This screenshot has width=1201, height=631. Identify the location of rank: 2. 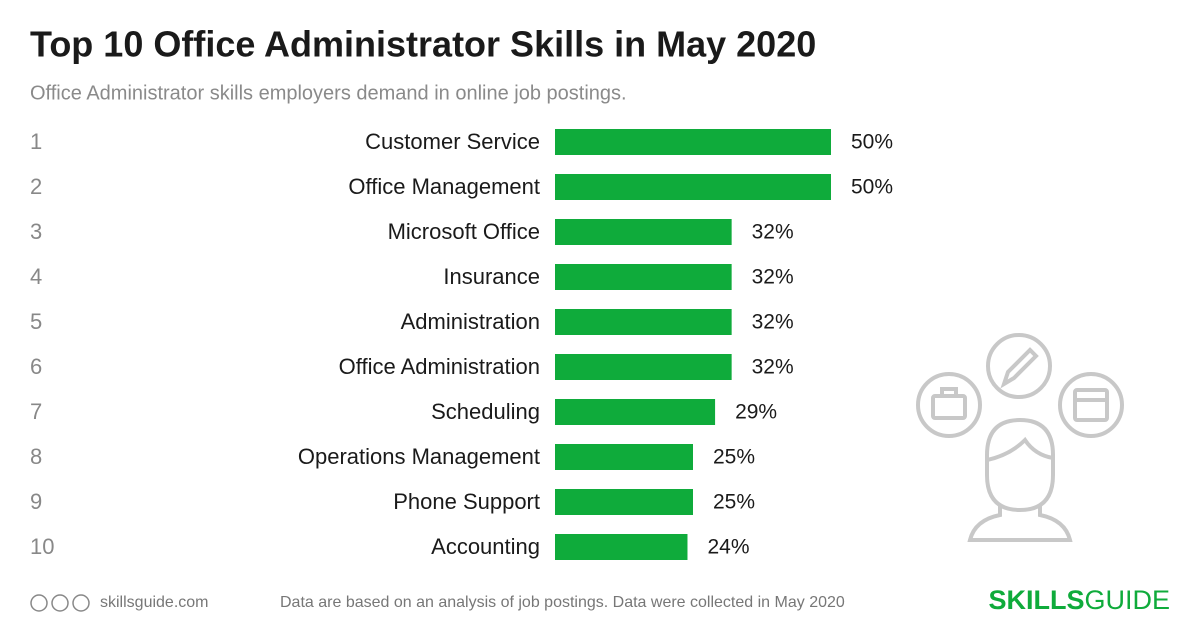
(36, 186).